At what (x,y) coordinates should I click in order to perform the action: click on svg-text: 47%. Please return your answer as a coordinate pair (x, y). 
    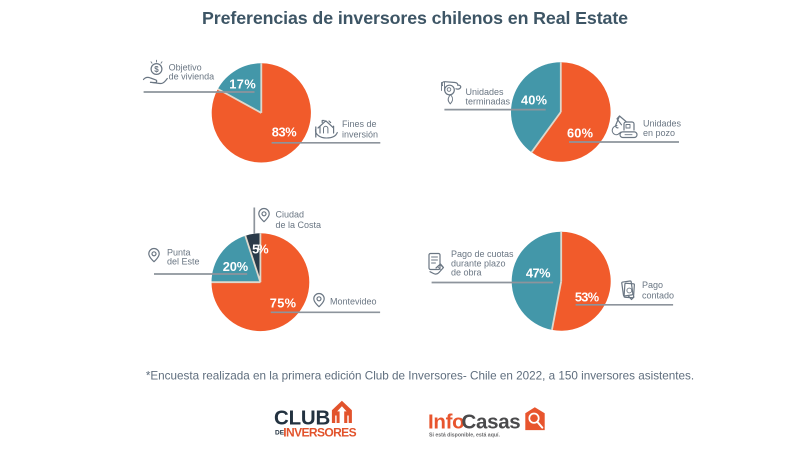
    Looking at the image, I should click on (538, 273).